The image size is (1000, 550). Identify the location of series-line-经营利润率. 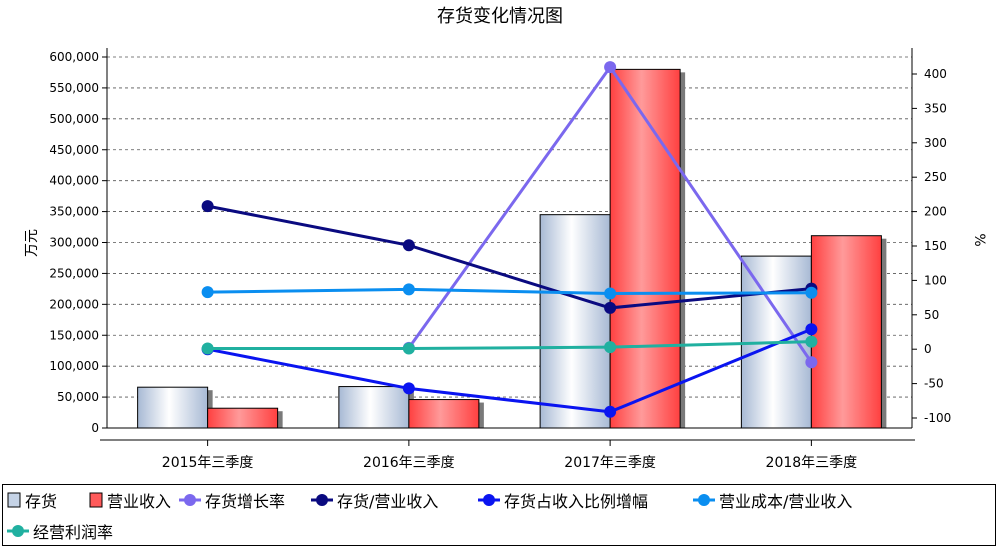
(509, 345).